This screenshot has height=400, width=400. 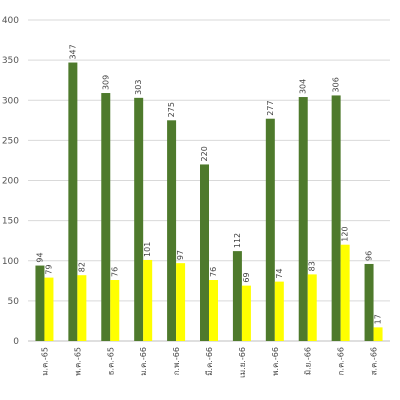 What do you see at coordinates (246, 277) in the screenshot?
I see `data-label-series-2: 69` at bounding box center [246, 277].